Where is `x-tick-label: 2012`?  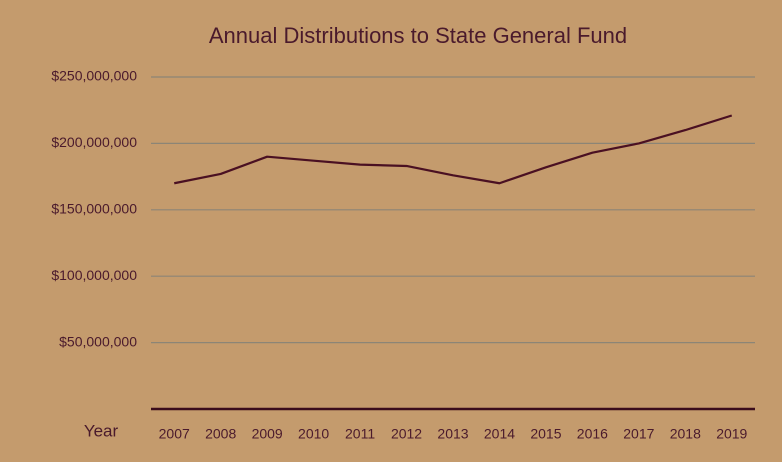
x-tick-label: 2012 is located at coordinates (406, 434).